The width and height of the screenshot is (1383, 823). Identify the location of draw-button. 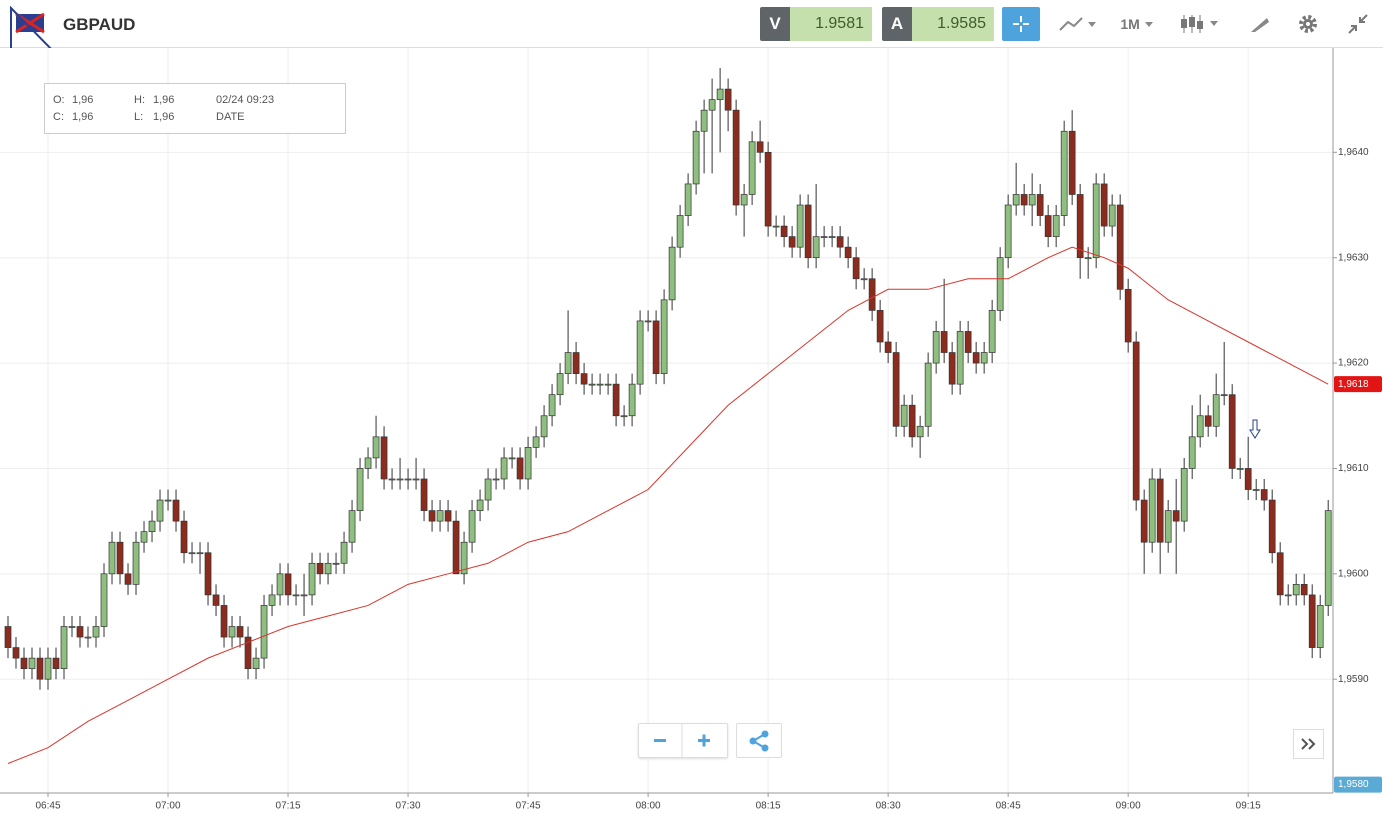
(1260, 24).